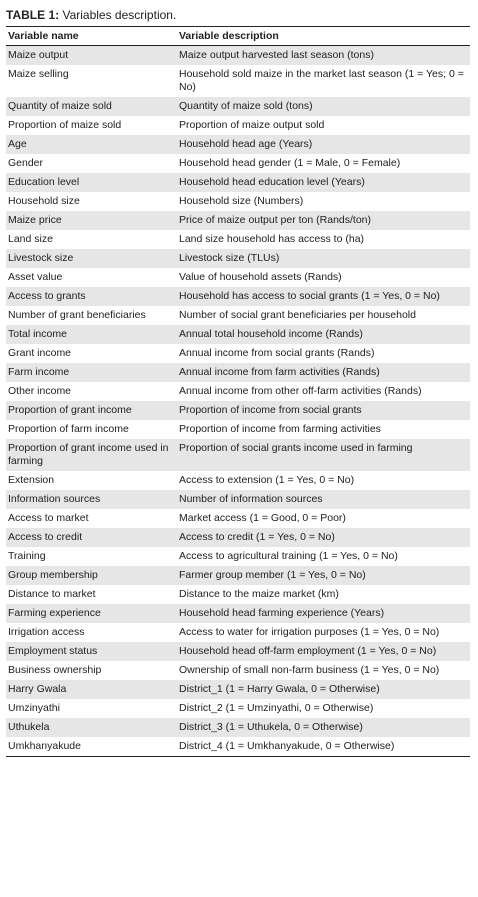  Describe the element at coordinates (91, 106) in the screenshot. I see `variable-name: Quantity of maize sold` at that location.